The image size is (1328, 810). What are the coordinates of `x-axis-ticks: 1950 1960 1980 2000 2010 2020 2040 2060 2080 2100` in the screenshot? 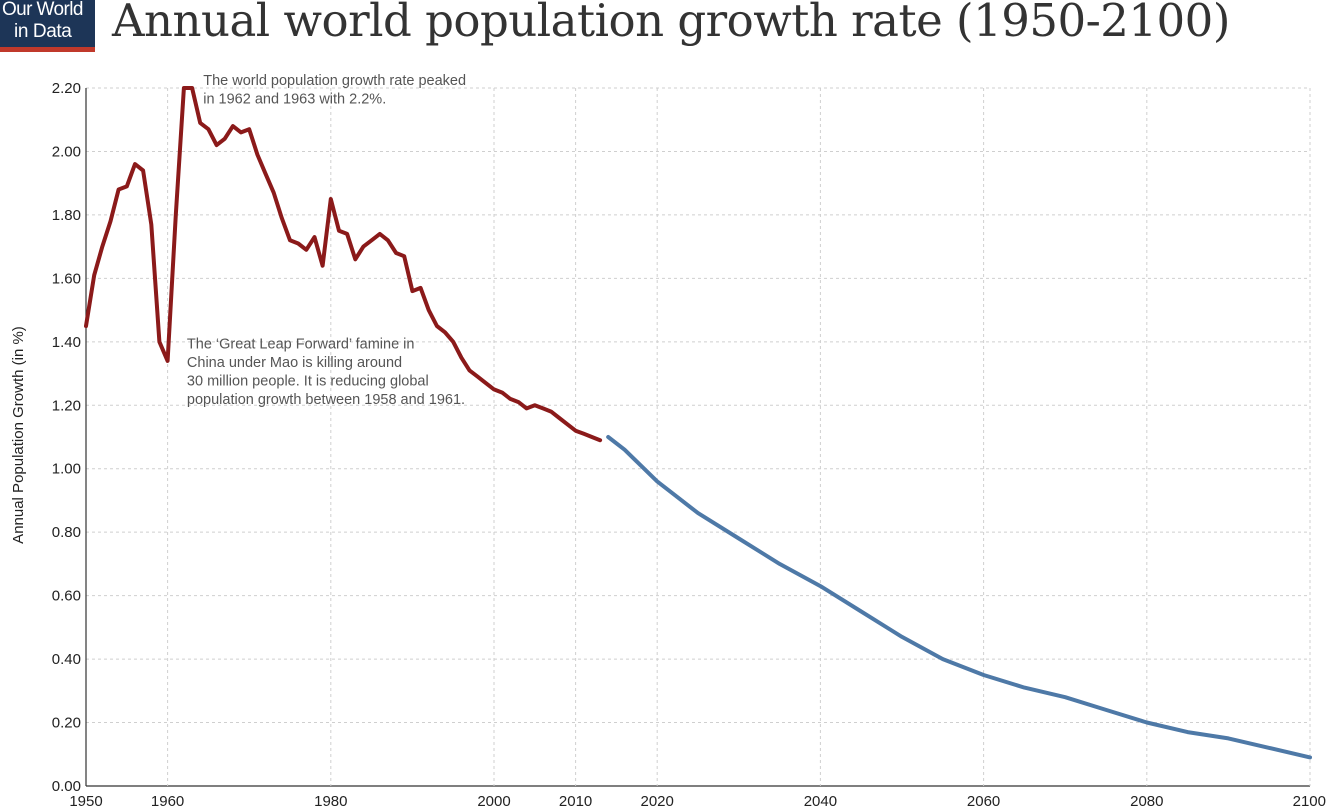 It's located at (697, 801).